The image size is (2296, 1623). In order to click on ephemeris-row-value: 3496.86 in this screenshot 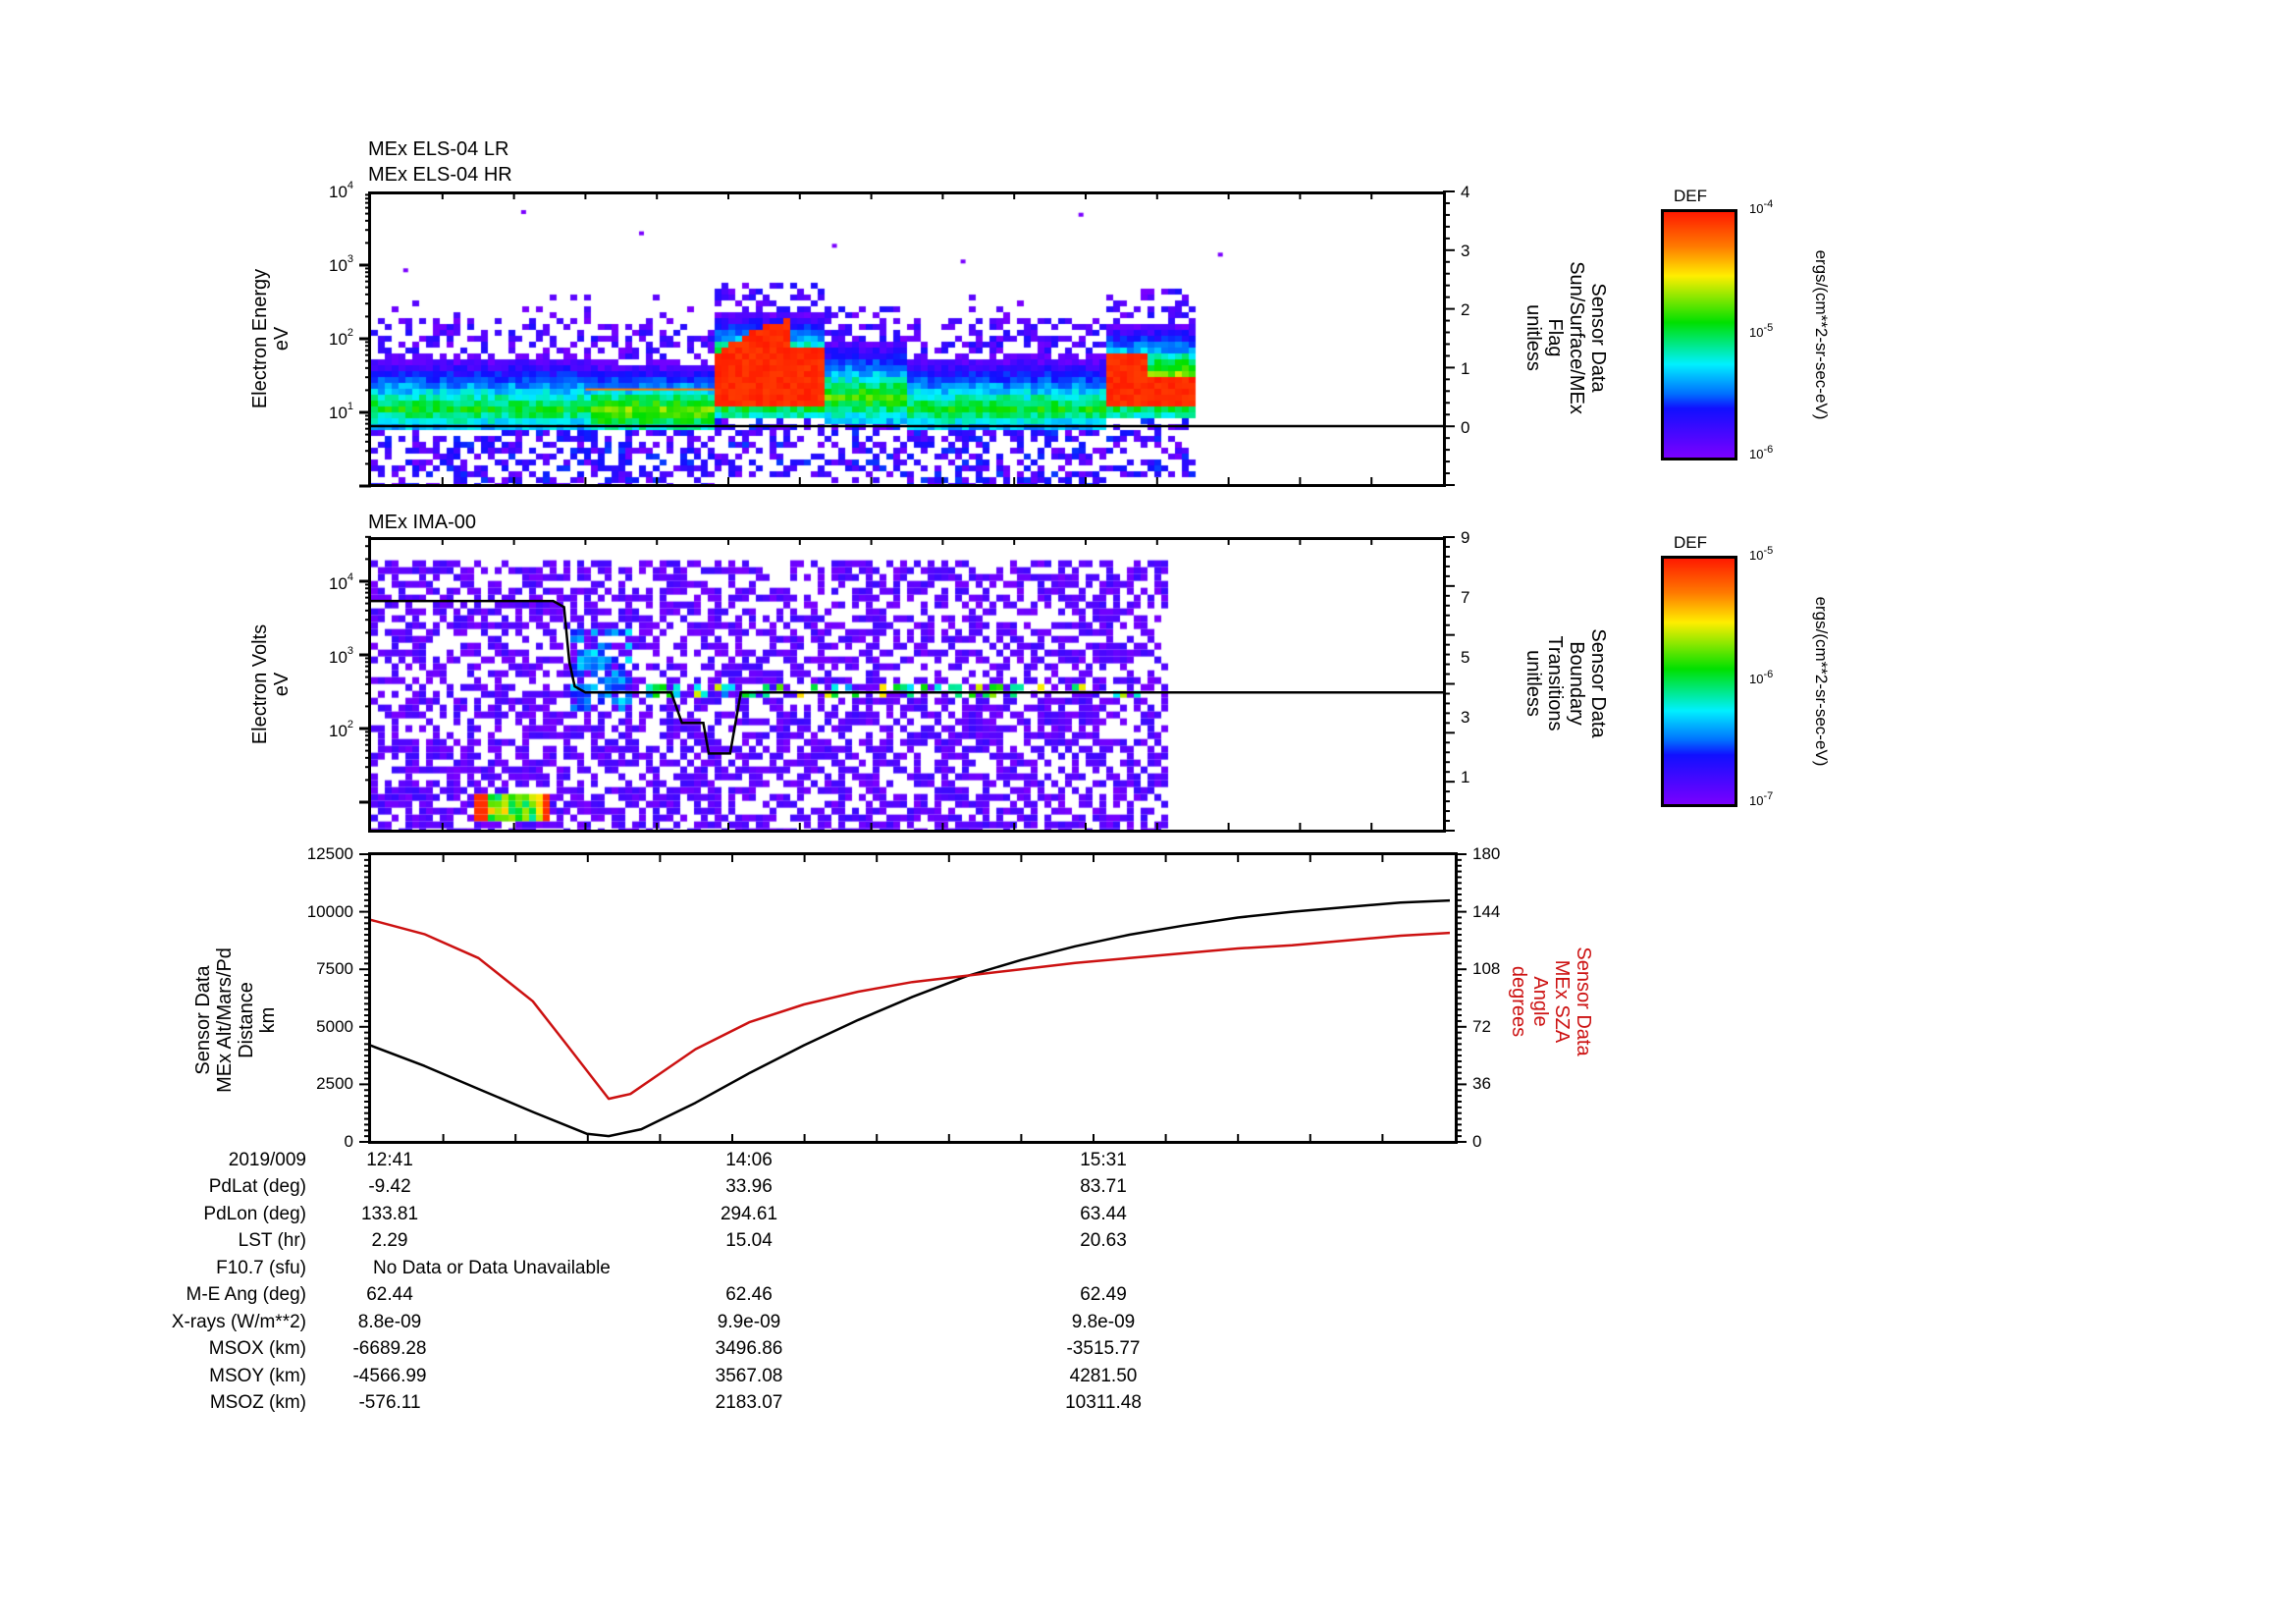, I will do `click(749, 1348)`.